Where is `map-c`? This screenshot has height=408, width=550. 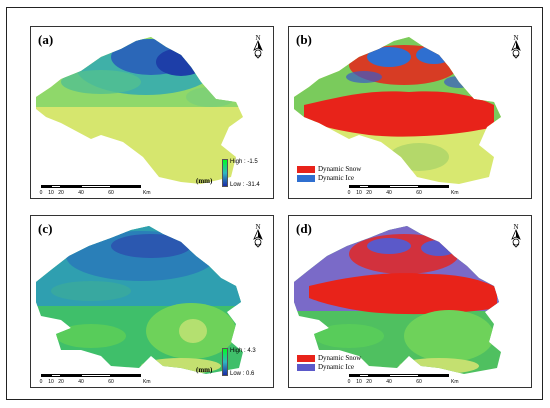
map-c is located at coordinates (139, 300).